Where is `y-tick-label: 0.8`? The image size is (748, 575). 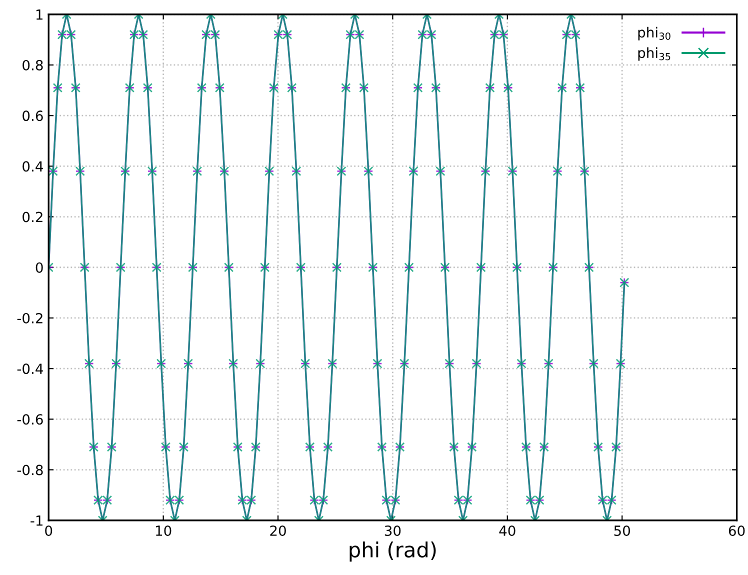 y-tick-label: 0.8 is located at coordinates (32, 65).